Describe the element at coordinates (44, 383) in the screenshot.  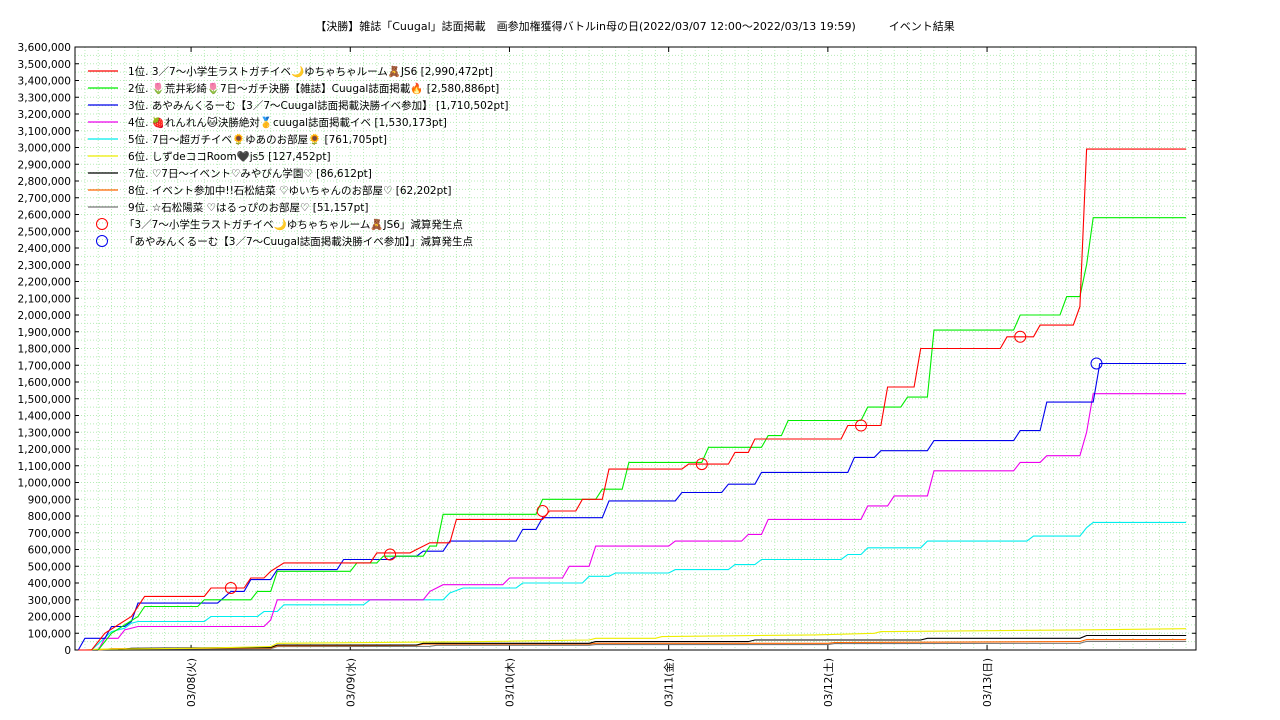
I see `y-tick-label: 1,600,000` at that location.